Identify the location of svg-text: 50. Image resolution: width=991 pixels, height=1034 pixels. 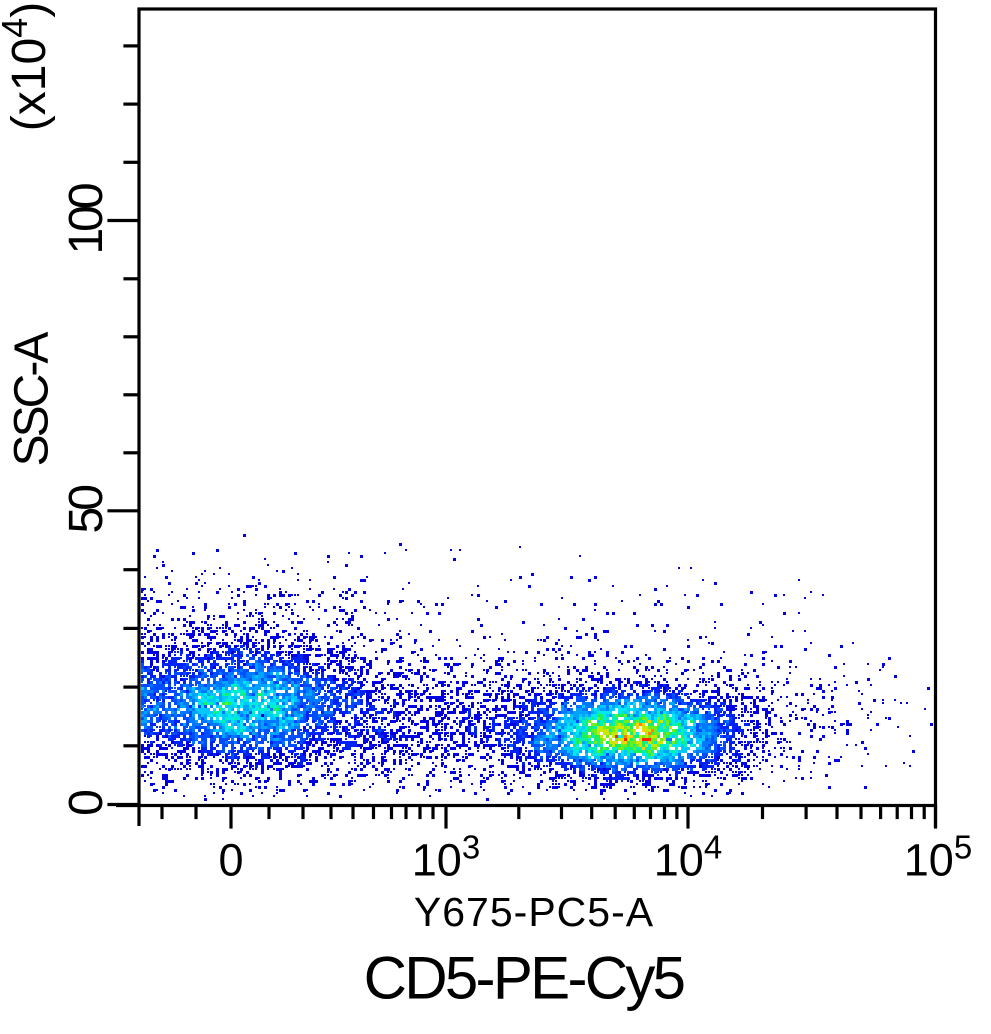
(86, 510).